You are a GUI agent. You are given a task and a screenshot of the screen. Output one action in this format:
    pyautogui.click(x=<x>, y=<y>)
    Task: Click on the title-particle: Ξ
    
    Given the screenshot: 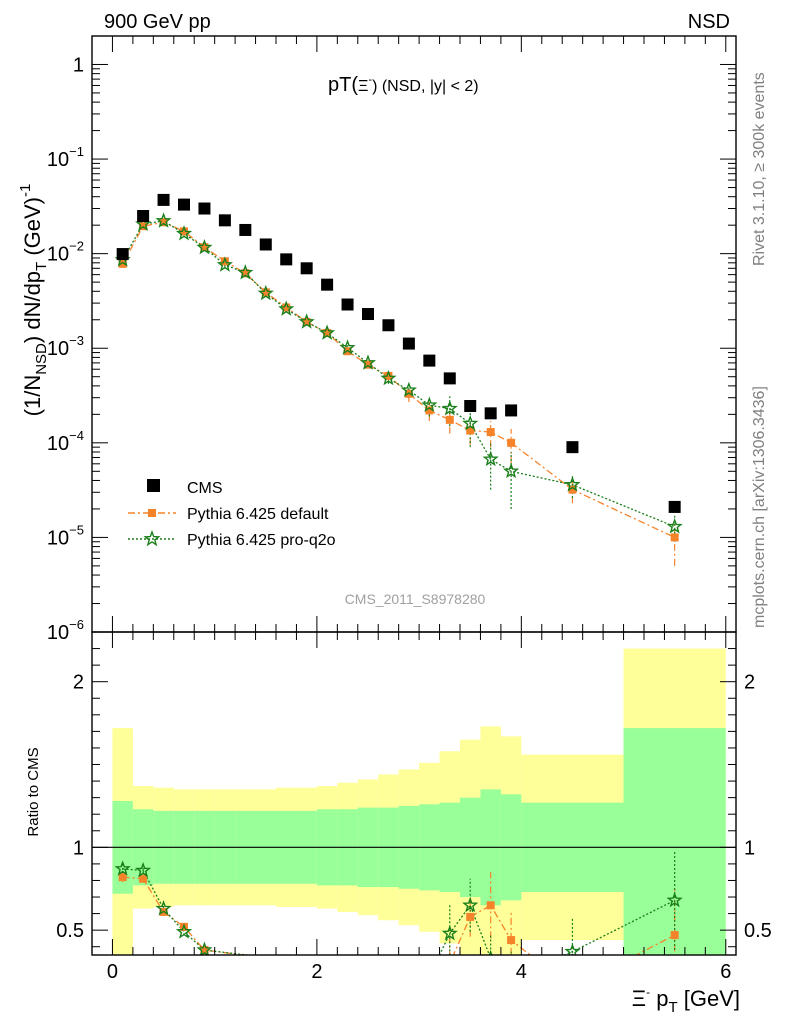 What is the action you would take?
    pyautogui.click(x=363, y=86)
    